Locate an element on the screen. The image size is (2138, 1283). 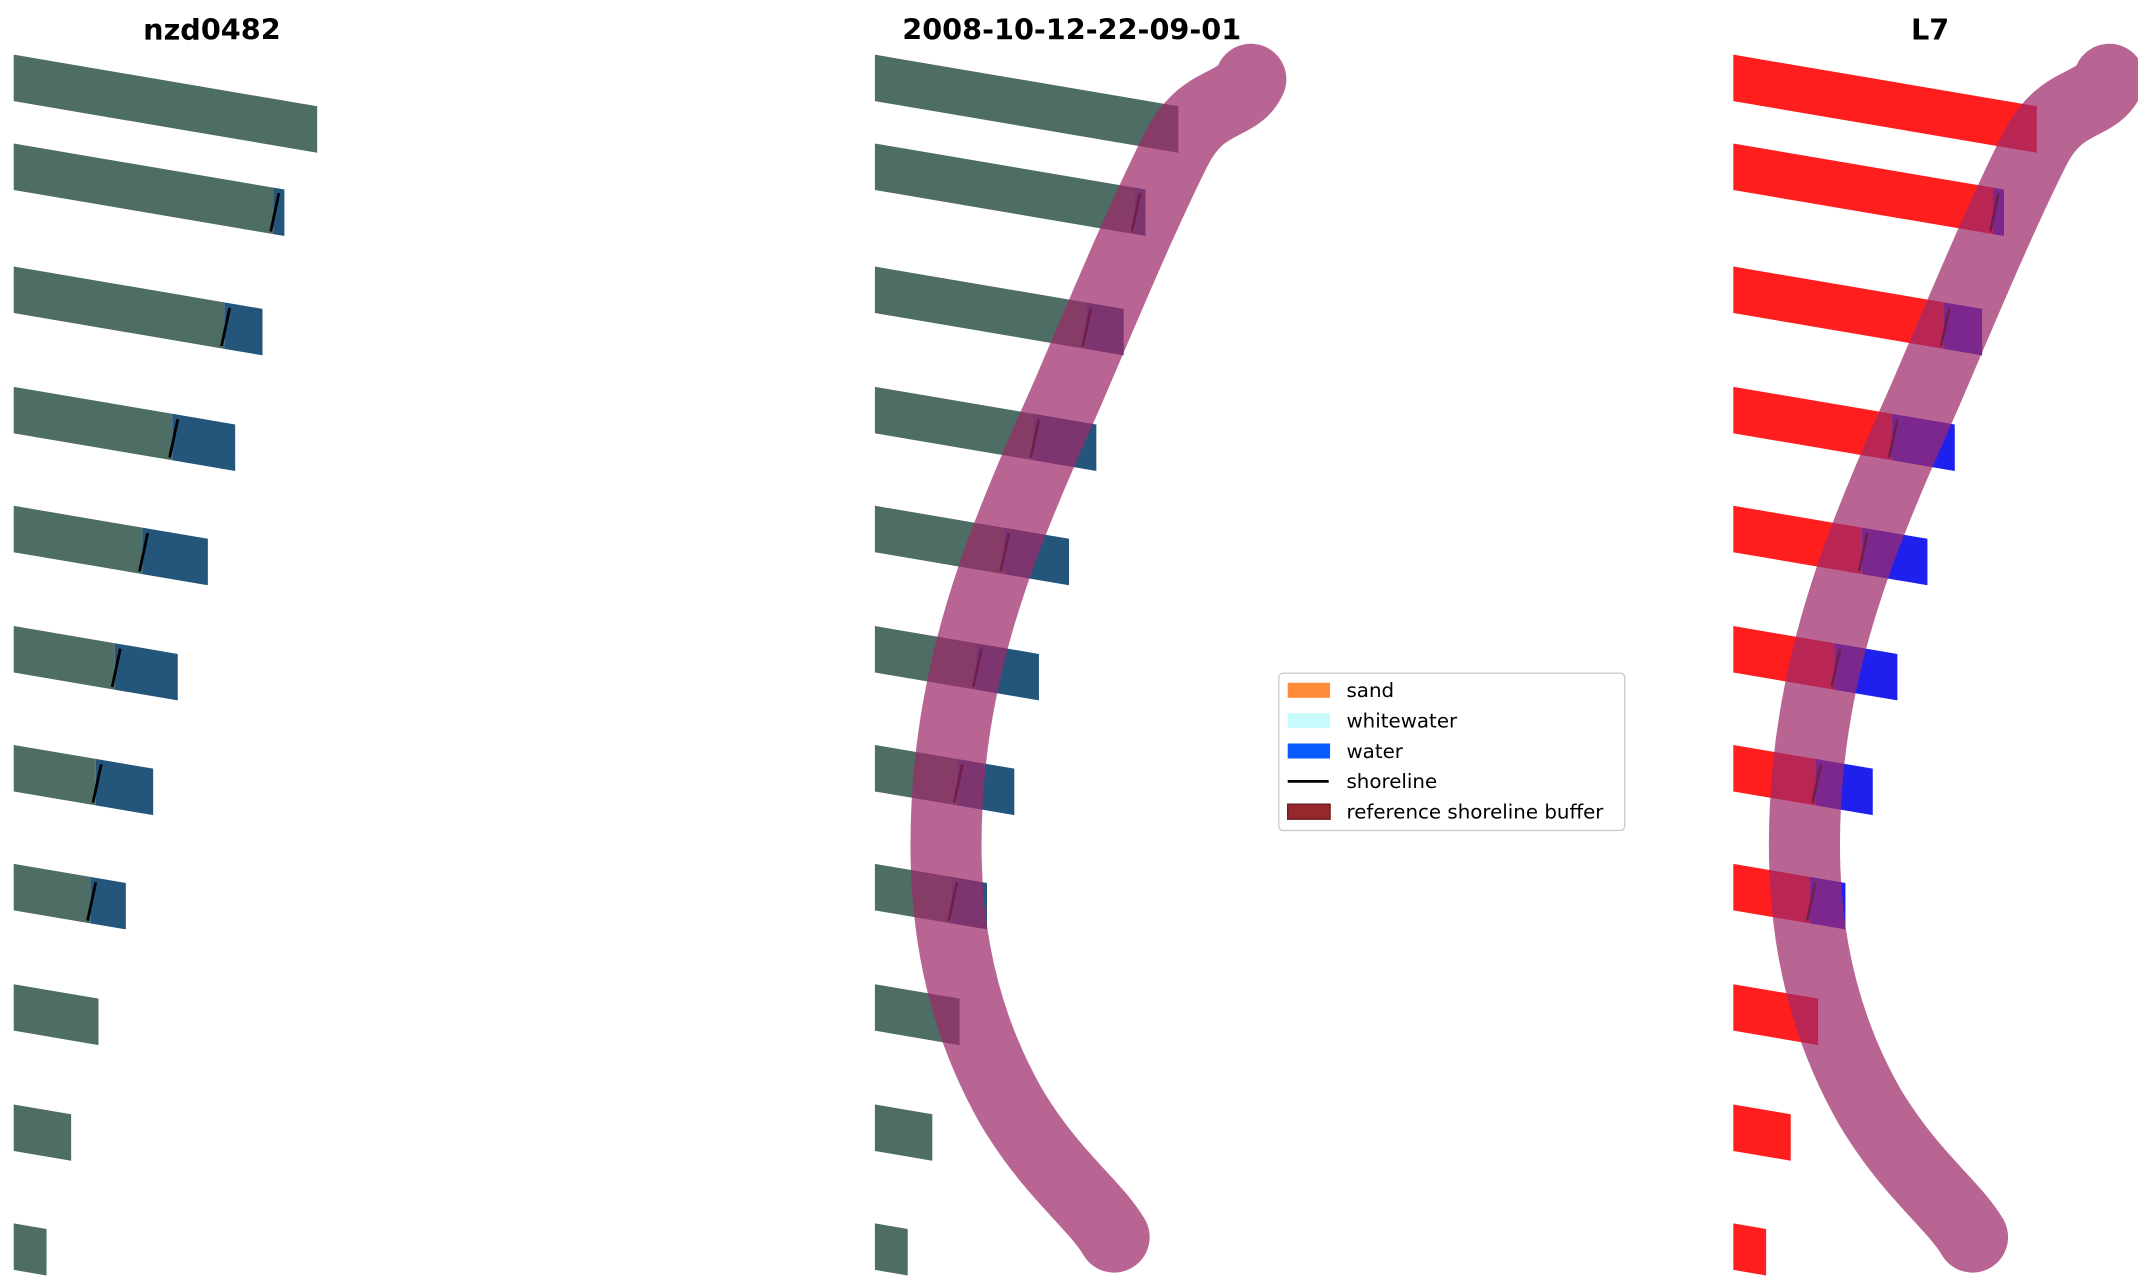
legend-swatch-reference-shoreline-buffer is located at coordinates (1309, 811).